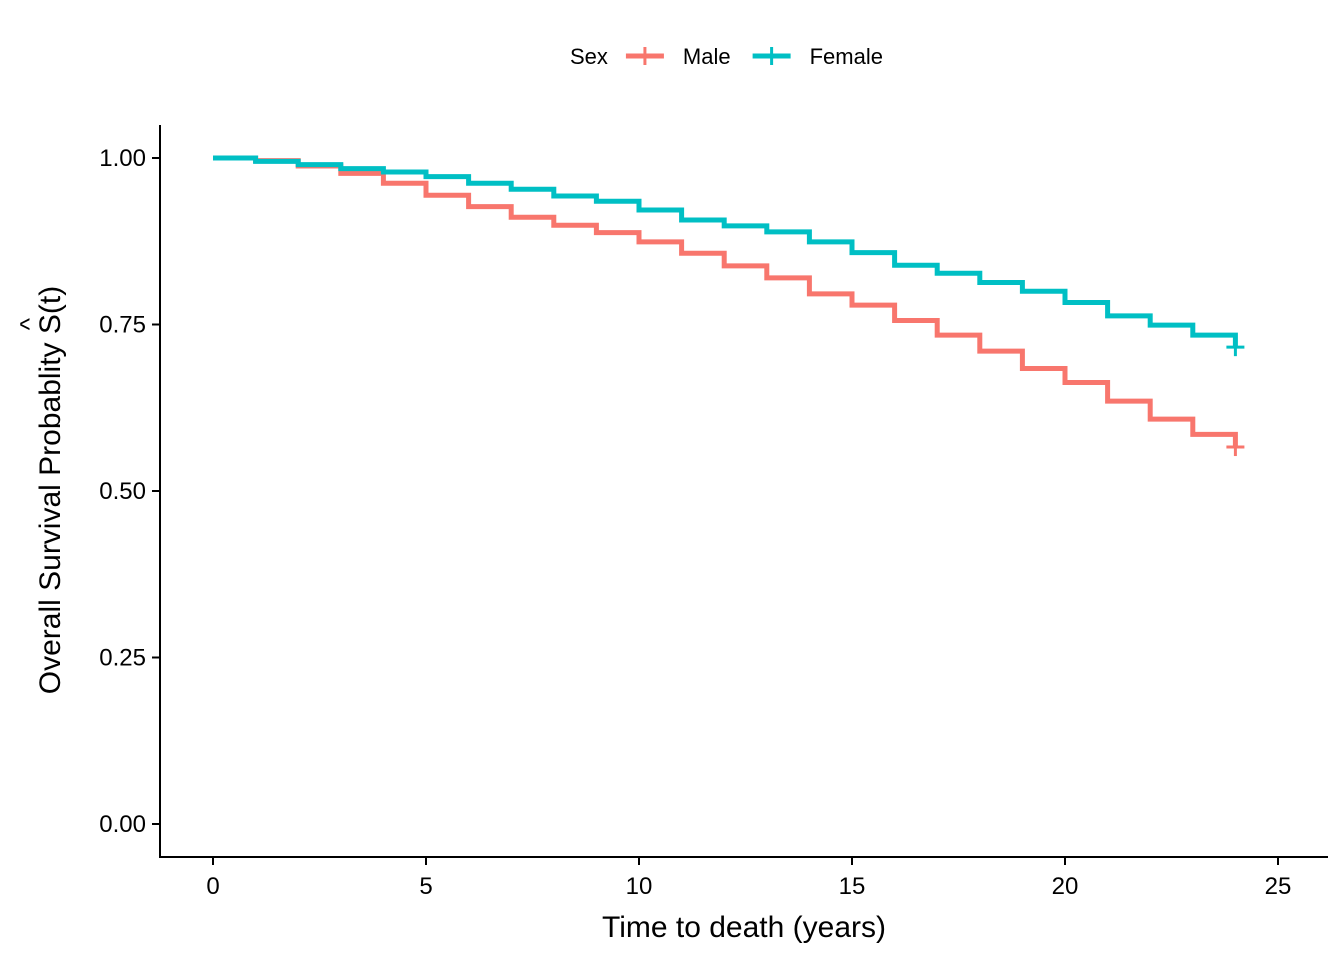  I want to click on x-tick-label: 10, so click(639, 886).